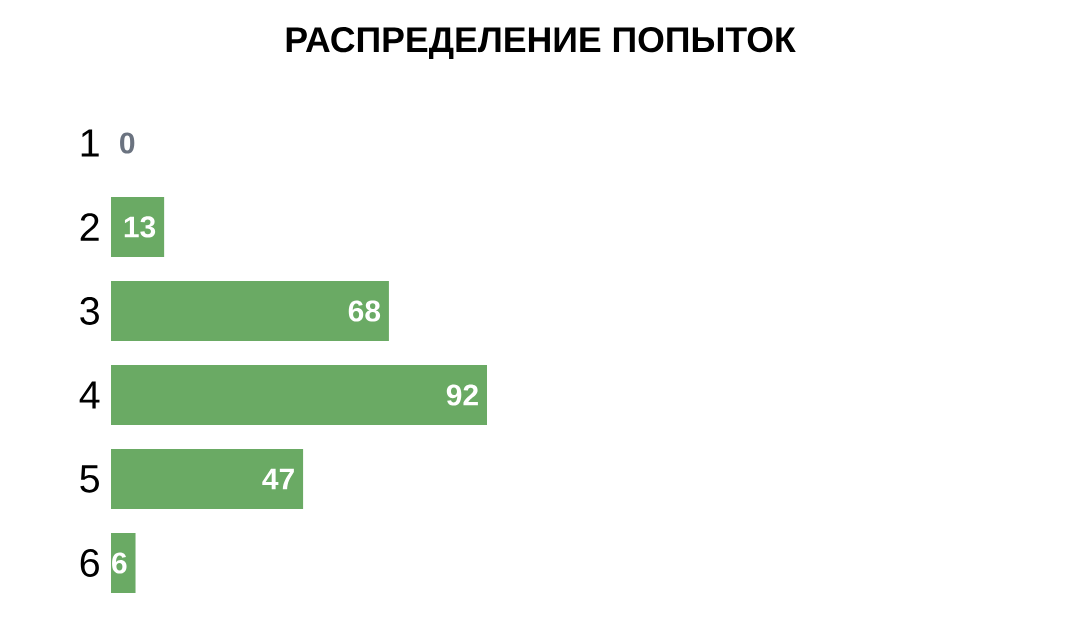  Describe the element at coordinates (89, 563) in the screenshot. I see `y-tick-label: 6` at that location.